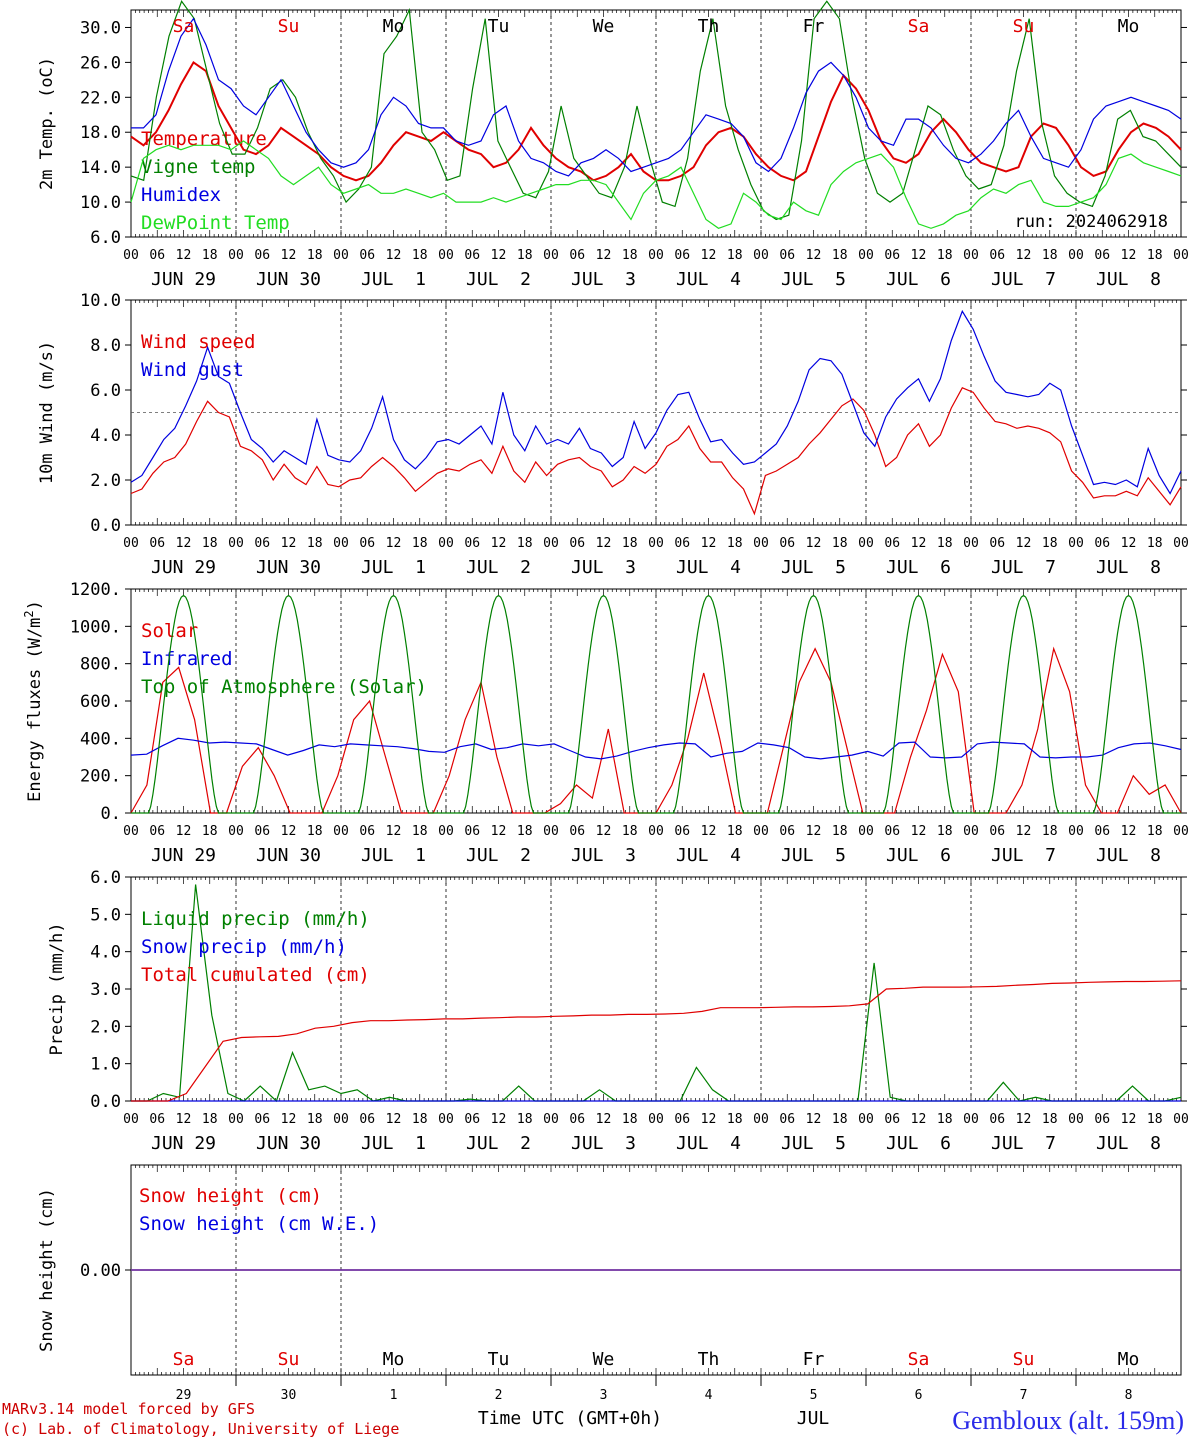 The height and width of the screenshot is (1440, 1194). I want to click on month-label: JUL, so click(813, 1418).